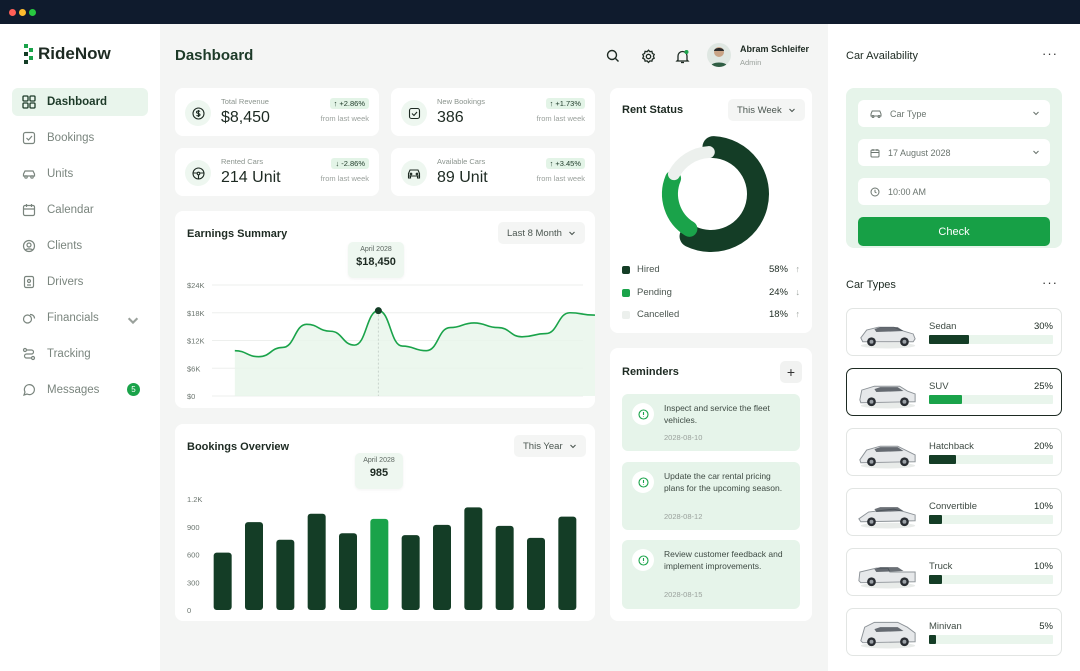  I want to click on app-name: RideNow, so click(74, 53).